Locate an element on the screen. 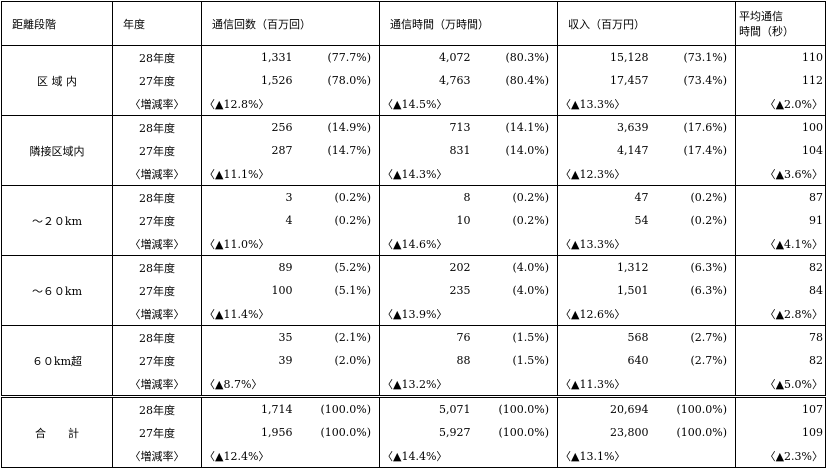  growth-row: 〈増減率〉 〈▲11.4%〉 〈▲13.9%〉 〈▲12.6%〉 〈▲2.8%〉 is located at coordinates (414, 314).